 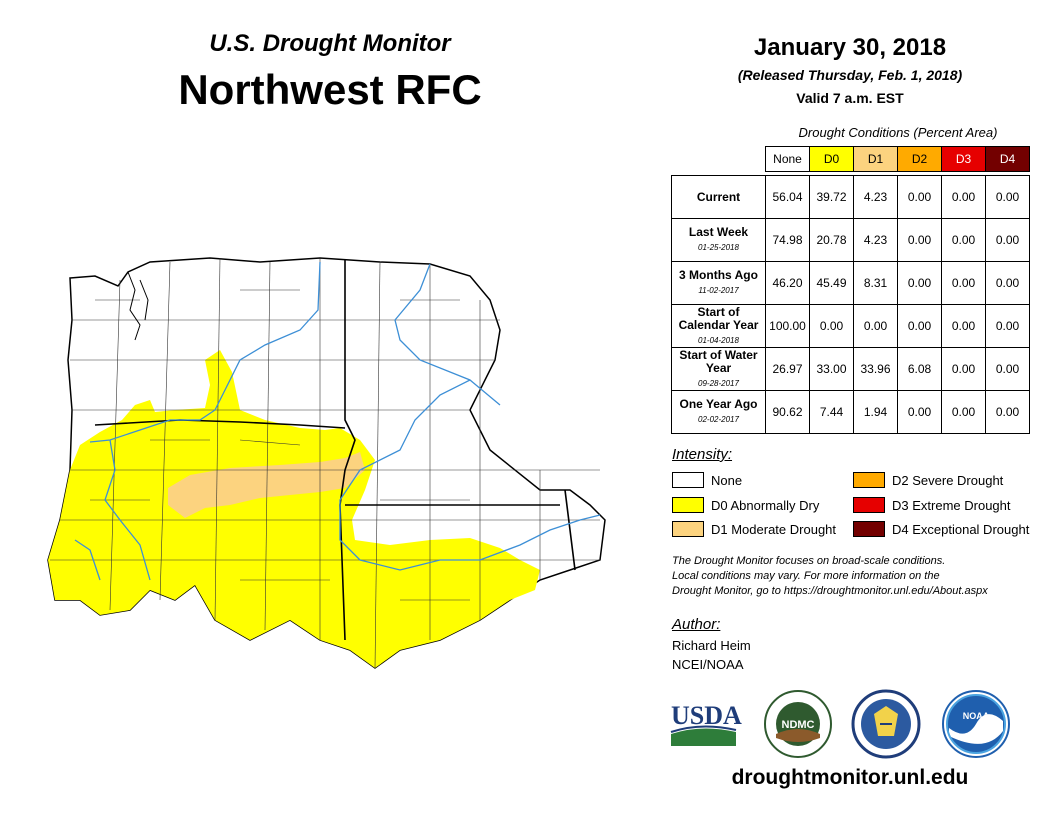 What do you see at coordinates (875, 159) in the screenshot?
I see `header-d1: D1` at bounding box center [875, 159].